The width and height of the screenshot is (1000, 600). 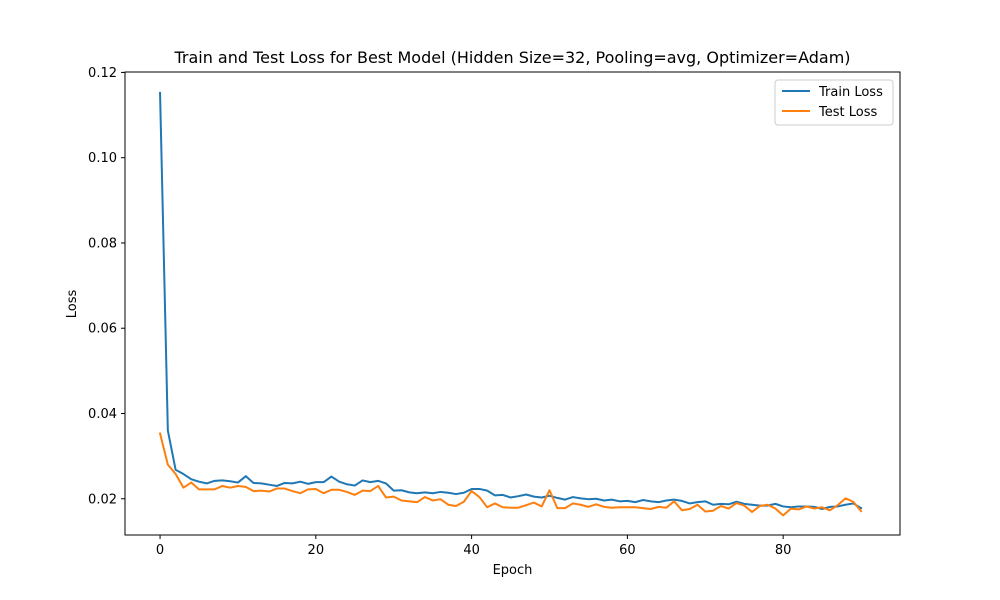 I want to click on x-tick-label: 0, so click(x=160, y=550).